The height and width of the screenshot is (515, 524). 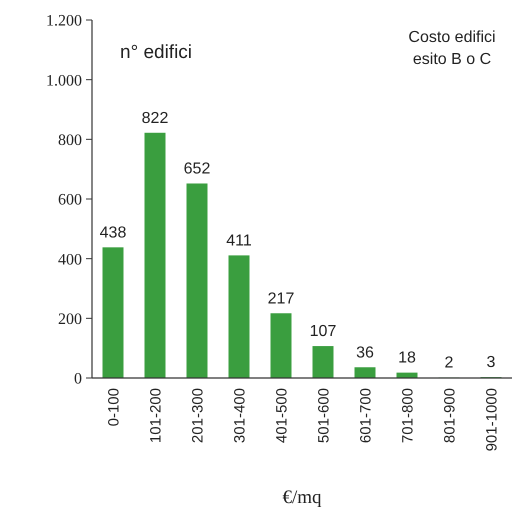 What do you see at coordinates (449, 416) in the screenshot?
I see `x-tick-label: 801-900` at bounding box center [449, 416].